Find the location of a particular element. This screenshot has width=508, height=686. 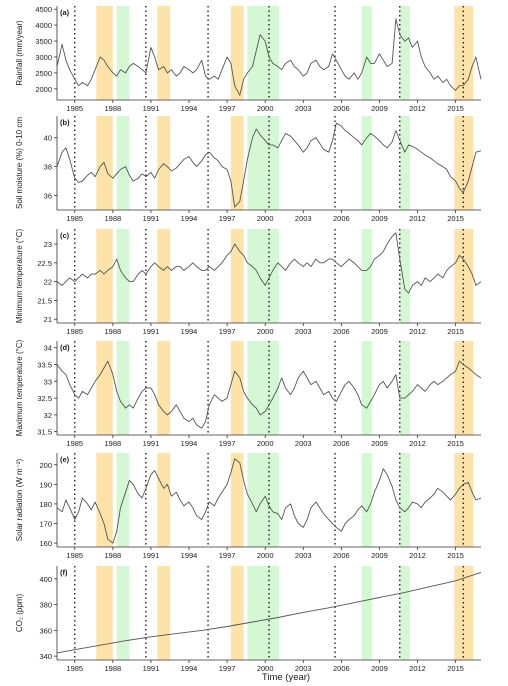

x-tick-label: 1991 is located at coordinates (151, 443).